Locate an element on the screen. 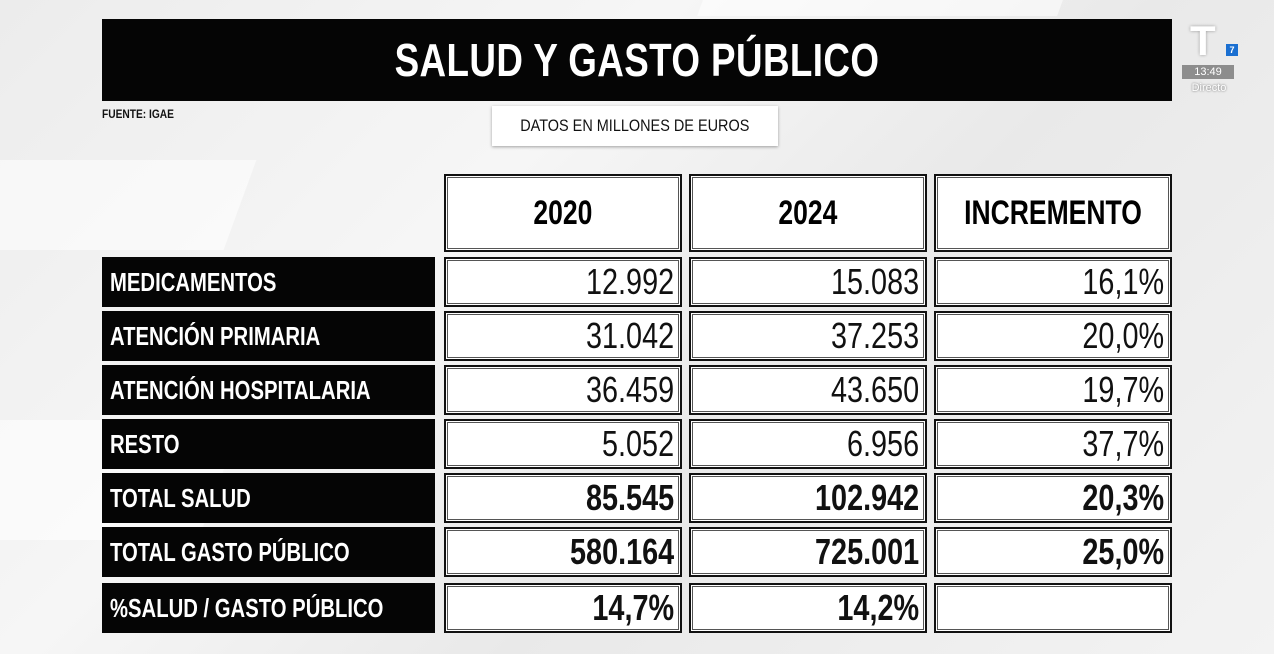 This screenshot has width=1274, height=654. cell-value: 20,0% is located at coordinates (1123, 335).